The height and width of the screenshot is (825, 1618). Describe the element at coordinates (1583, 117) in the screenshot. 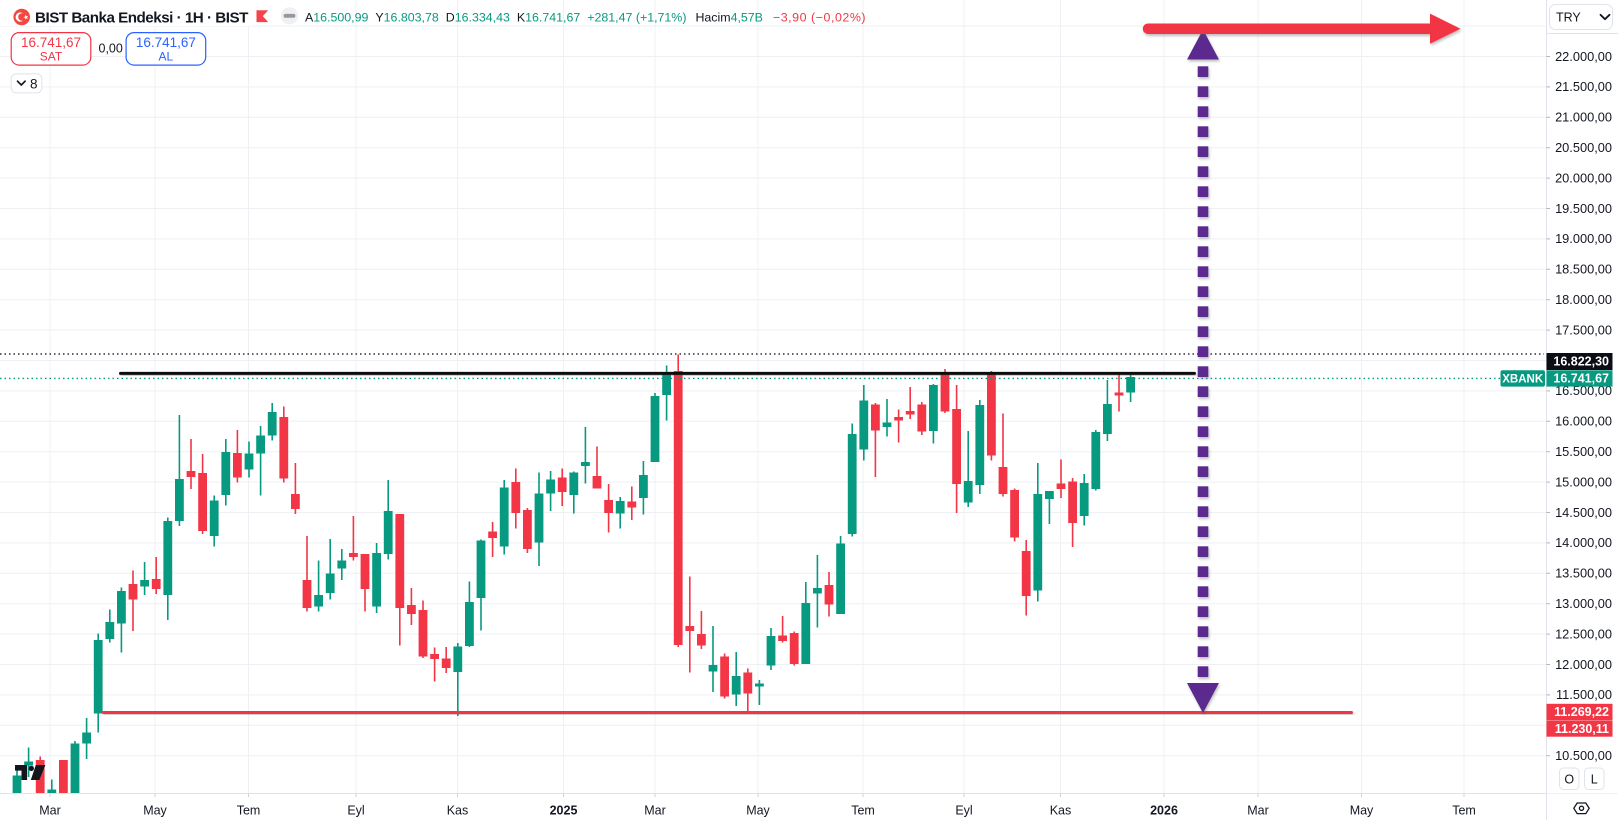

I see `svg-text: 21.000,00` at that location.